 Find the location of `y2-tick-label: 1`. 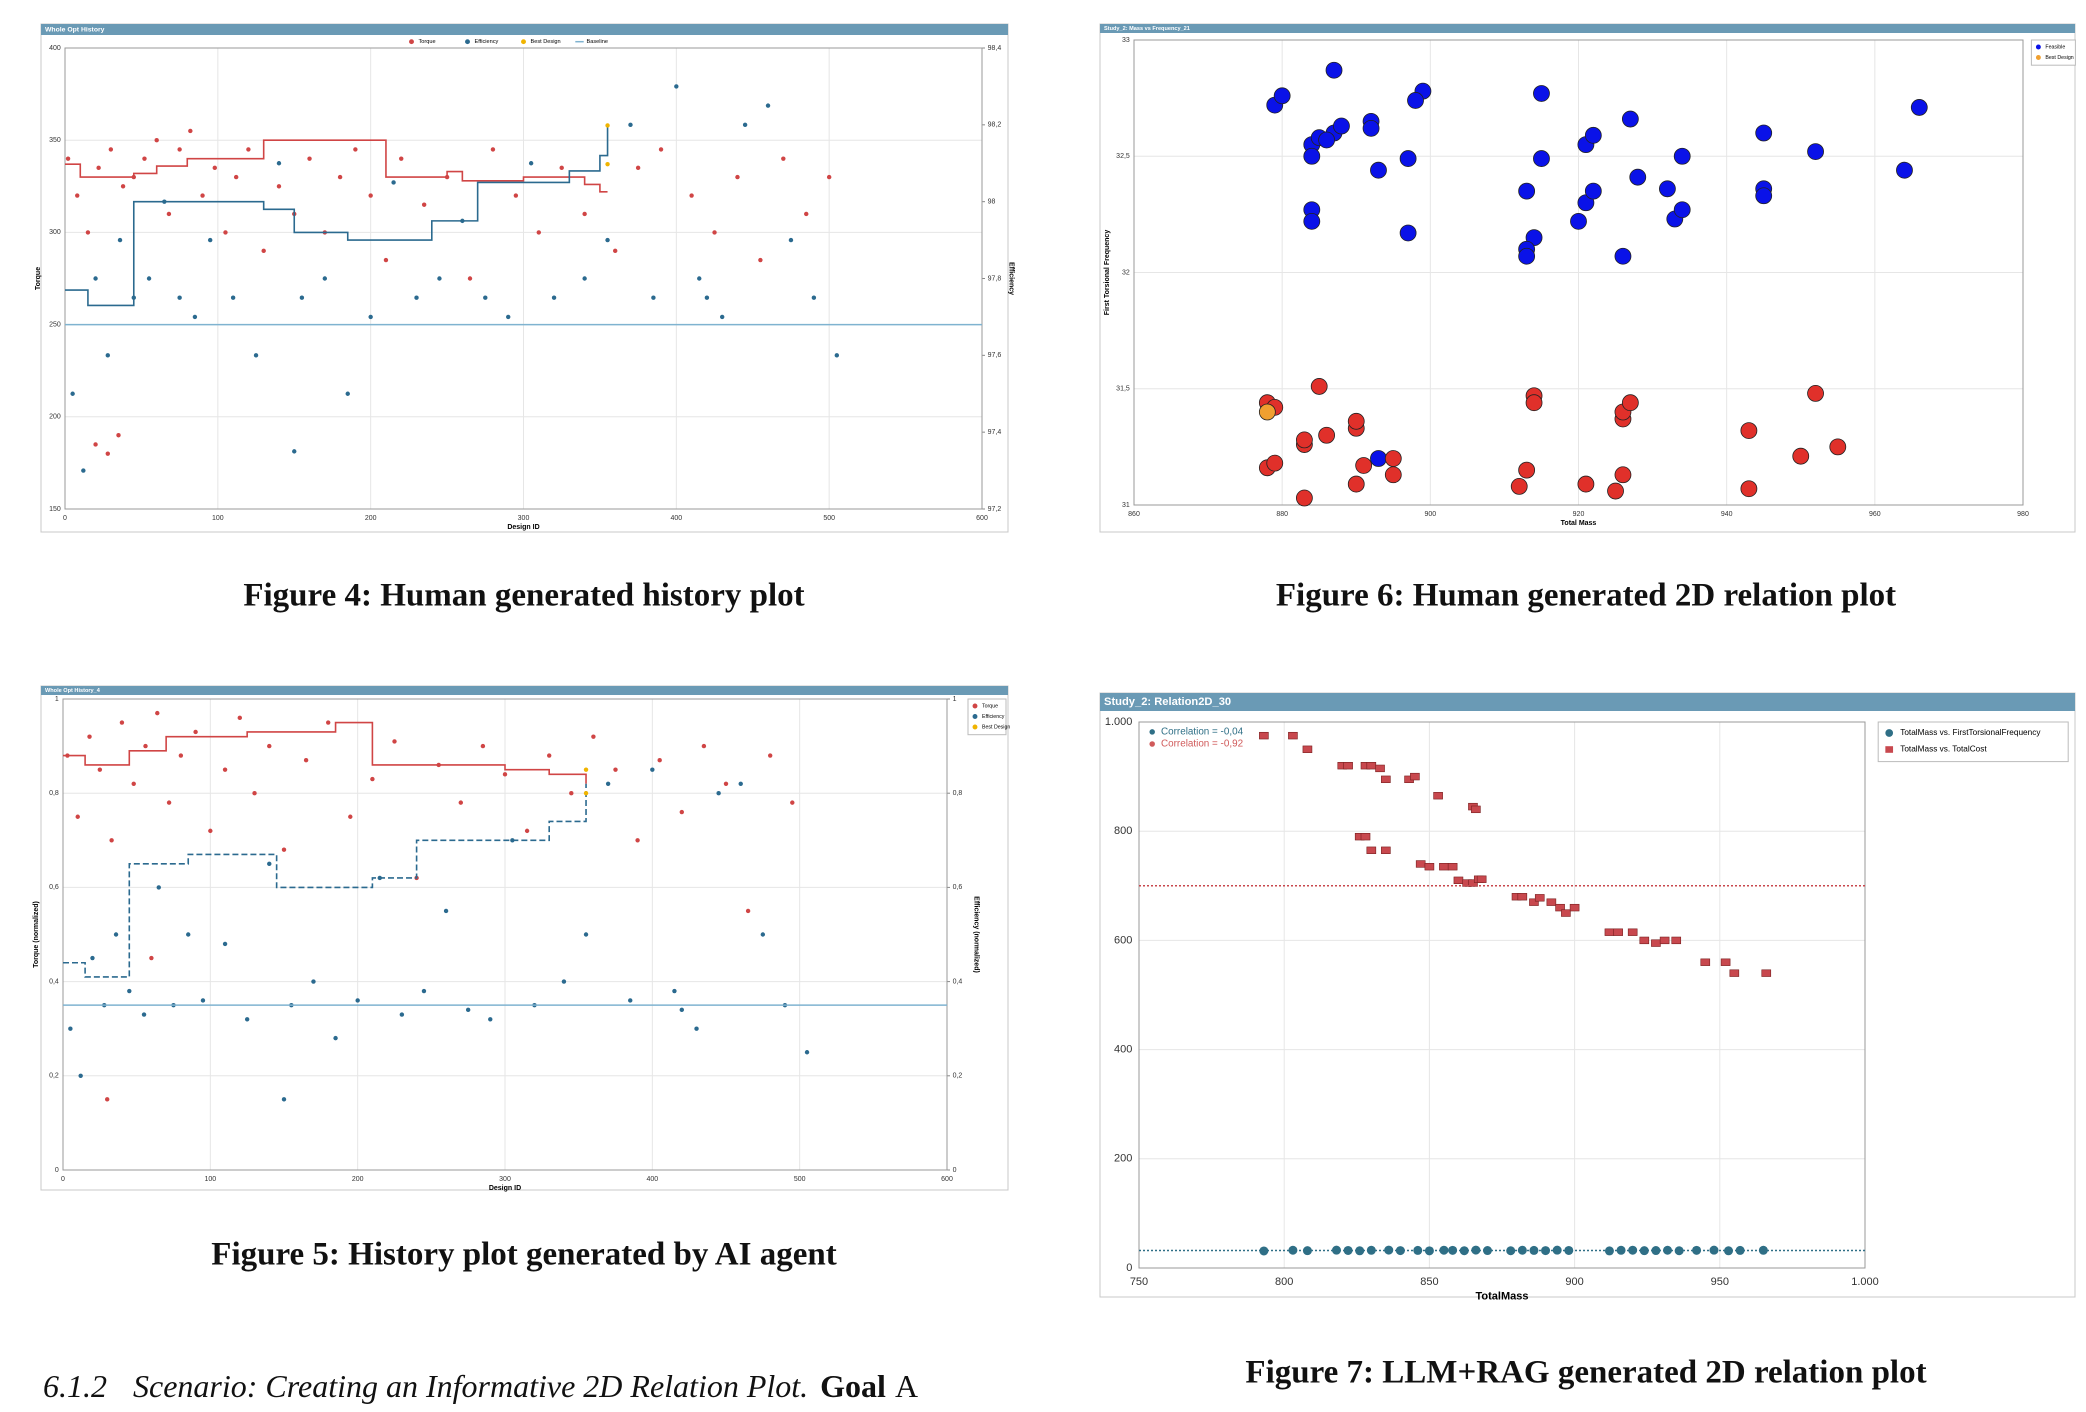

y2-tick-label: 1 is located at coordinates (955, 699).